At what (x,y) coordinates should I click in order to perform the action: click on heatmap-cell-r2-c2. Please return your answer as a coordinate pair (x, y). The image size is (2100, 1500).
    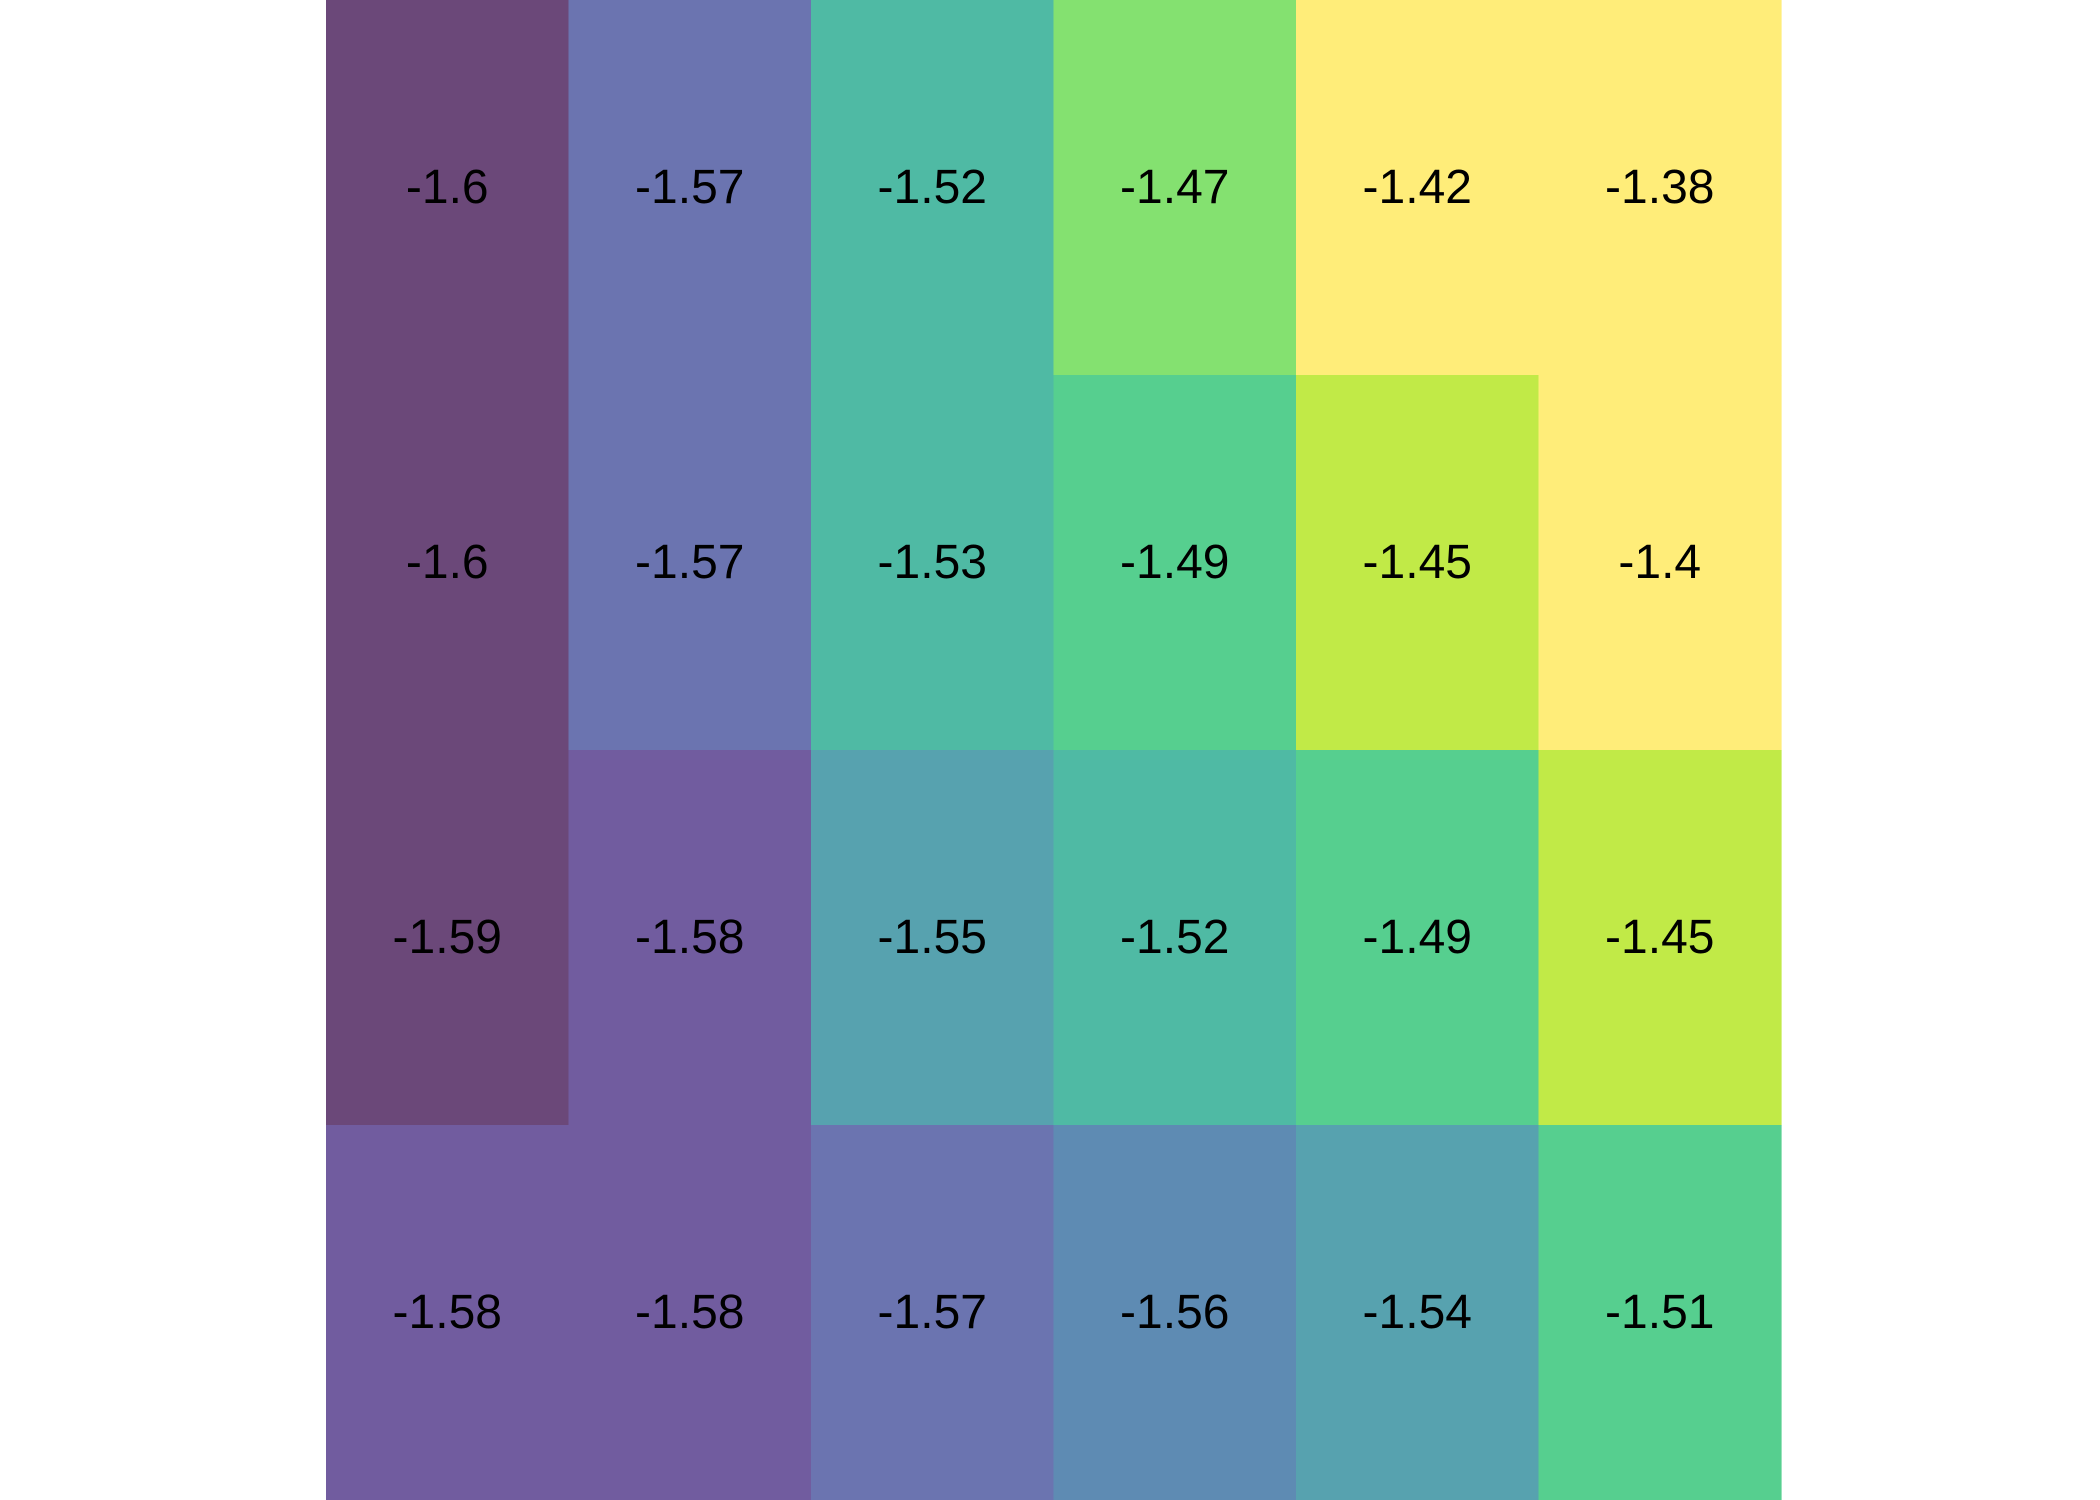
    Looking at the image, I should click on (933, 938).